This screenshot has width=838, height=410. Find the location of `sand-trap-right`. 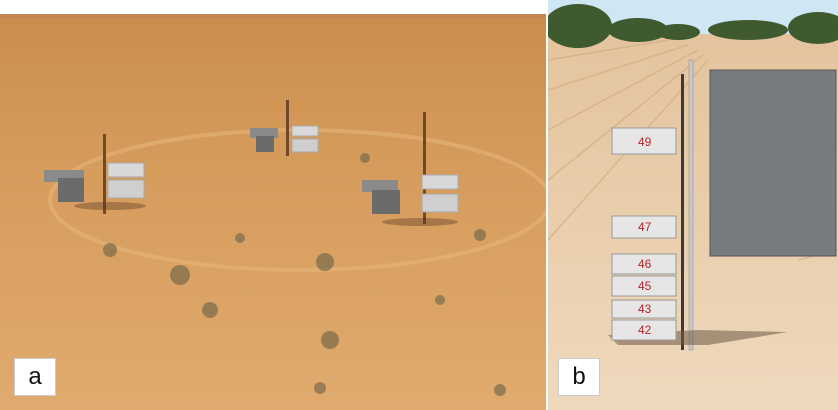

sand-trap-right is located at coordinates (410, 169).